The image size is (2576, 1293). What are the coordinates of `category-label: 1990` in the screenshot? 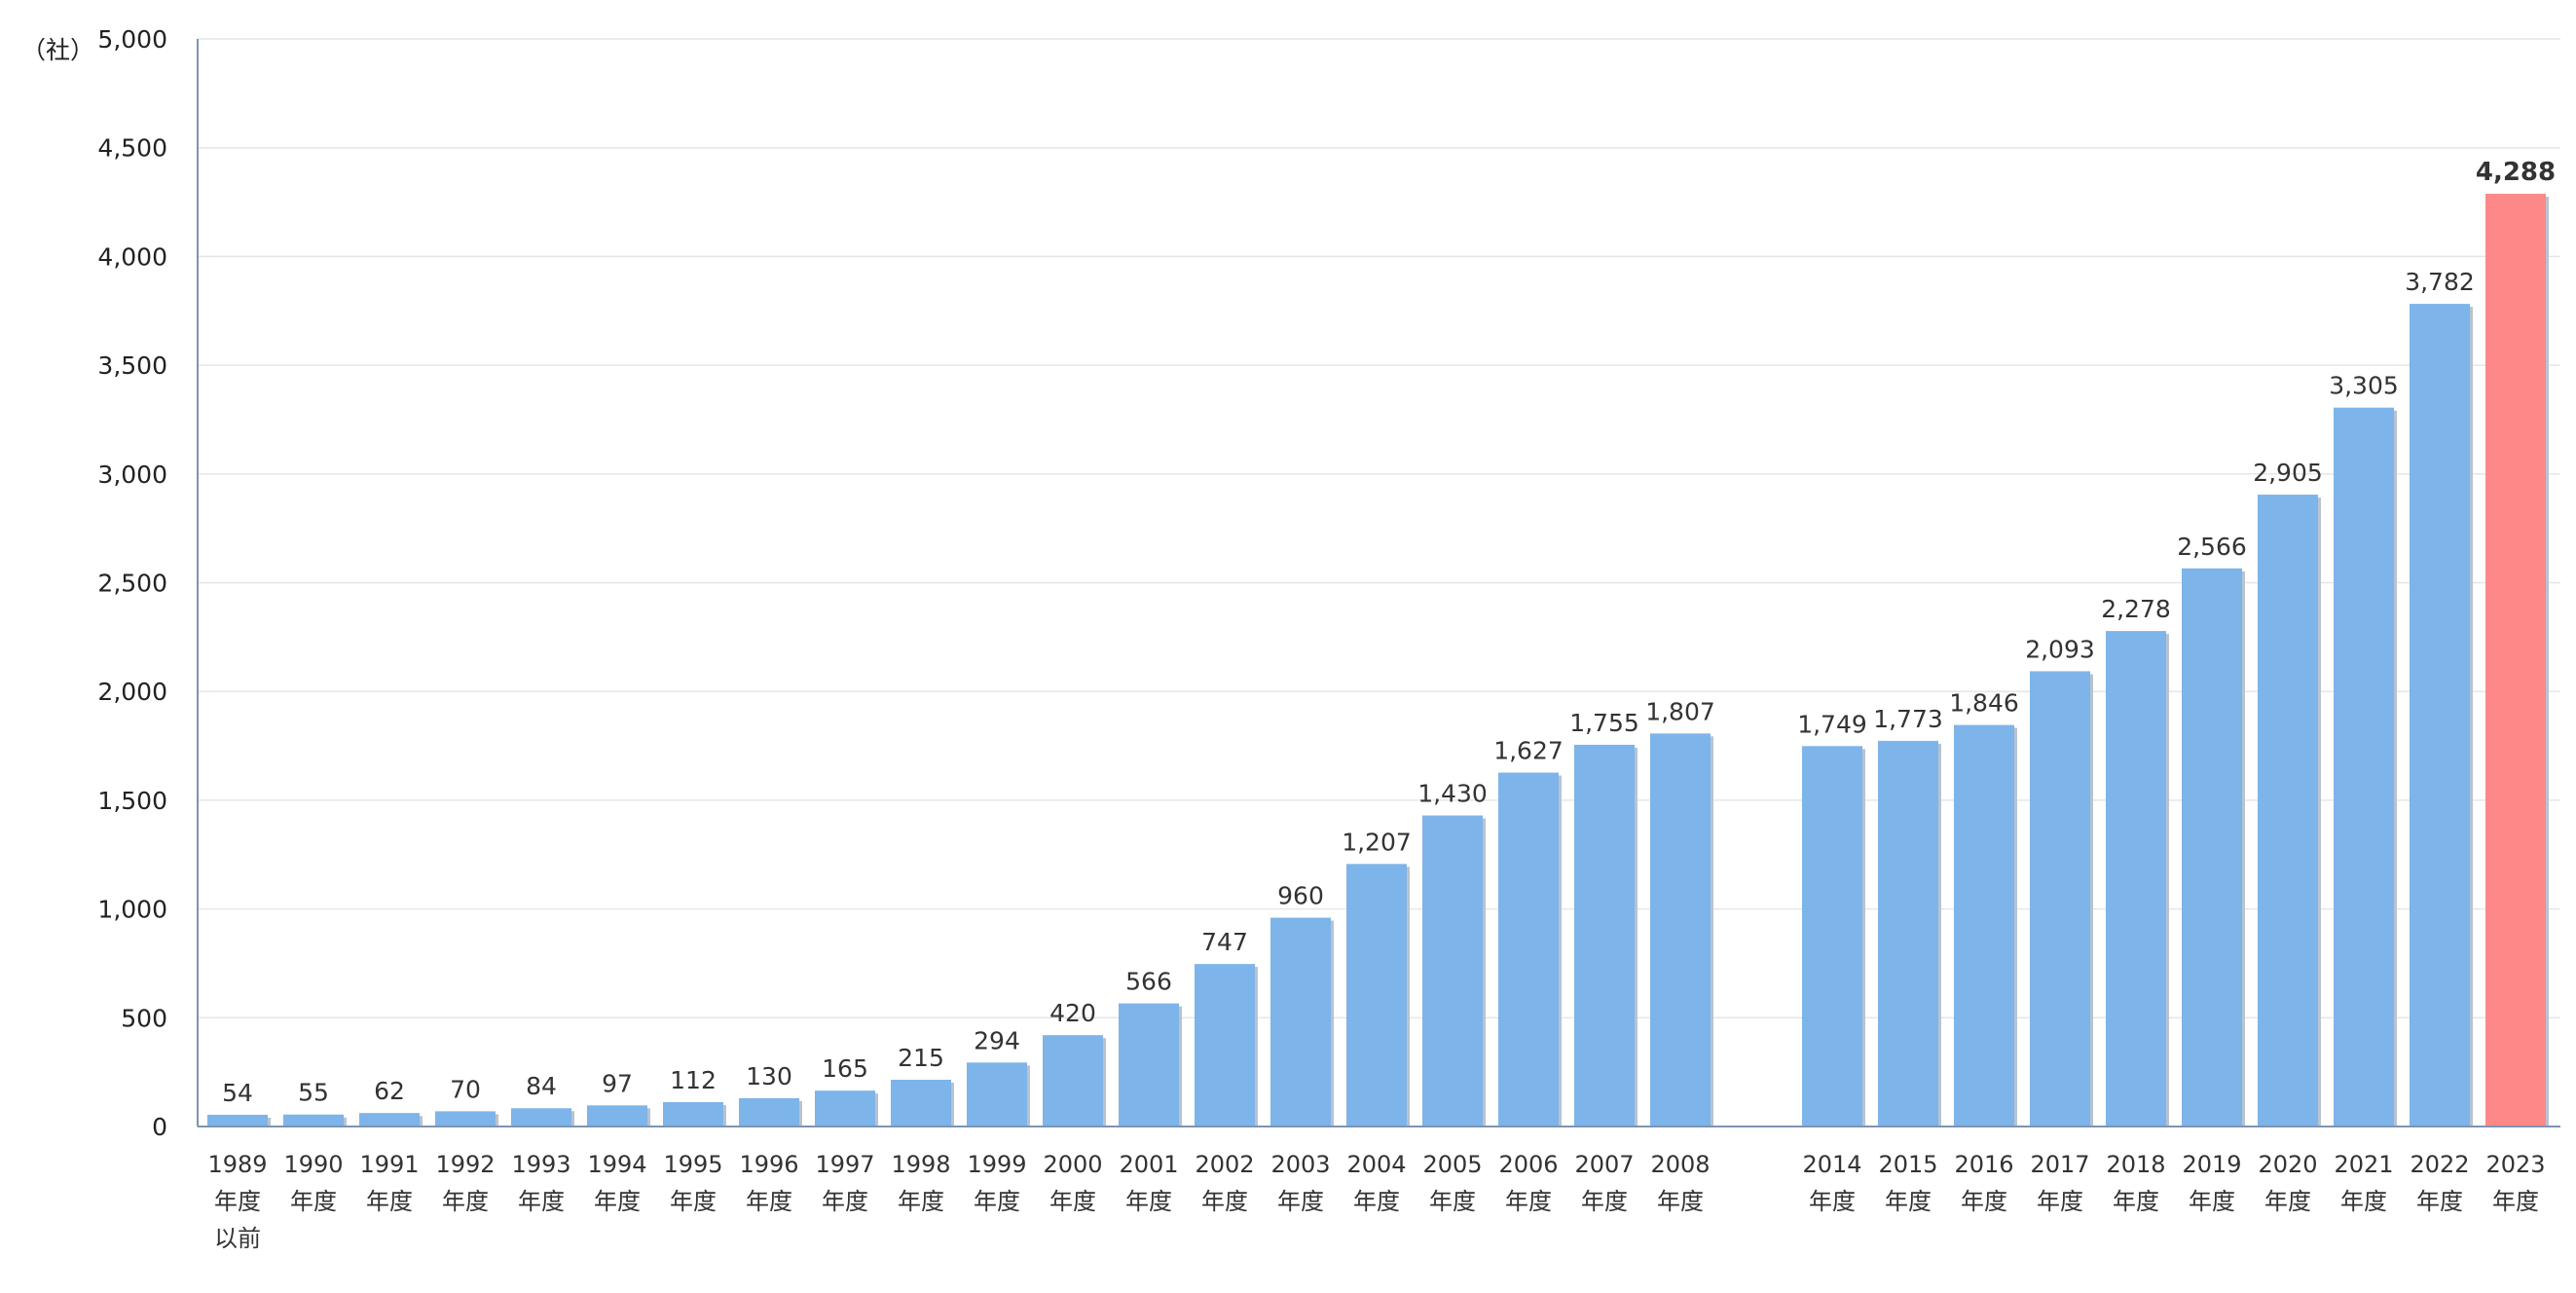 It's located at (313, 1165).